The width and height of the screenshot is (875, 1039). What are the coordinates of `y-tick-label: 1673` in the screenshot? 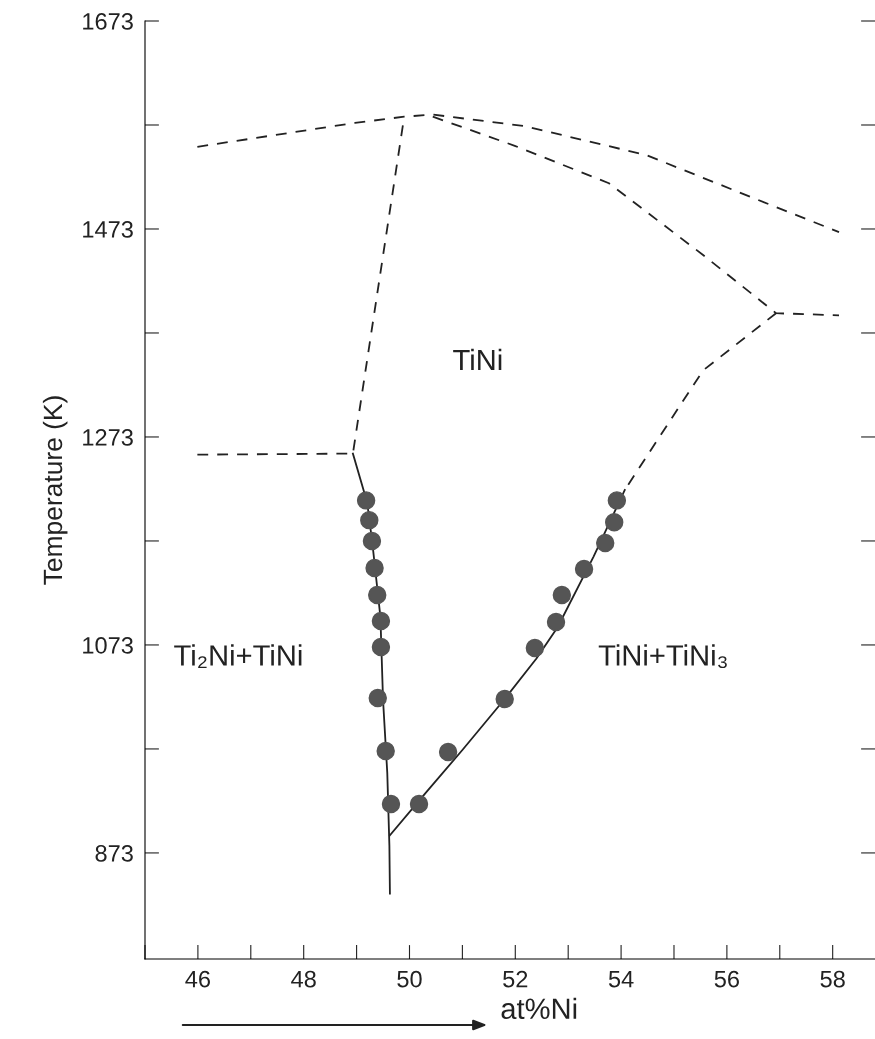 It's located at (108, 21).